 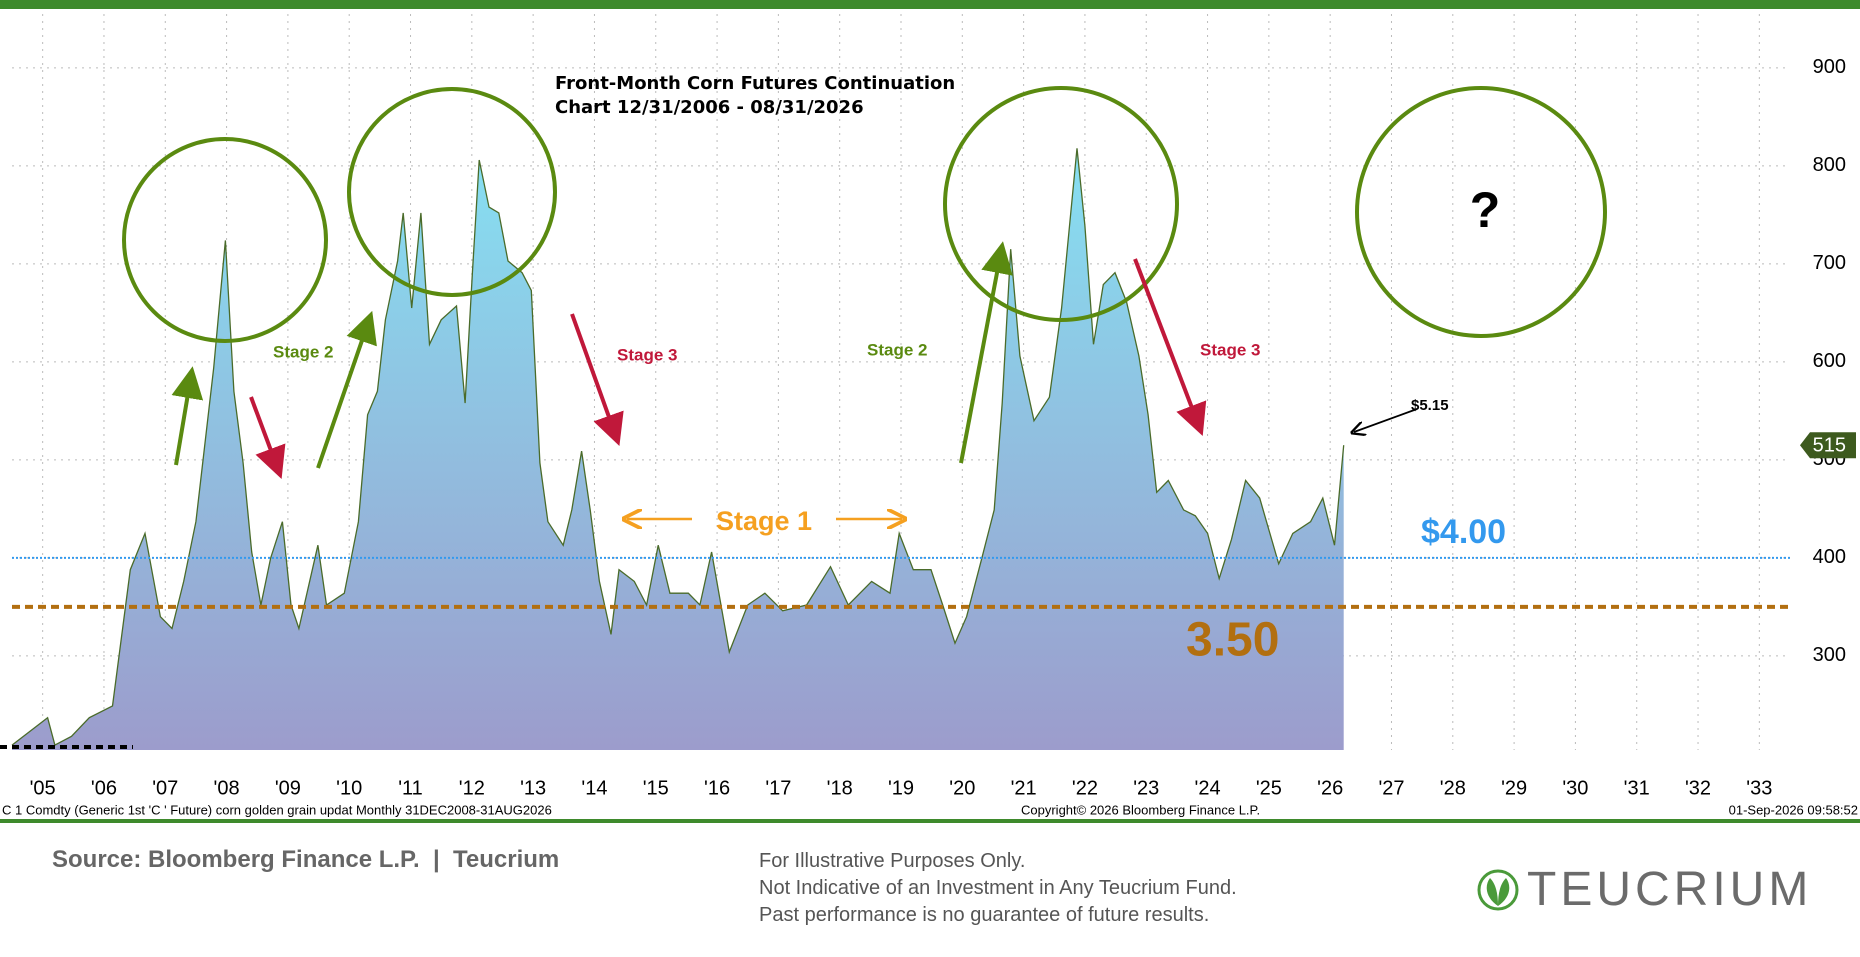 What do you see at coordinates (656, 788) in the screenshot?
I see `x-tick-label: '15` at bounding box center [656, 788].